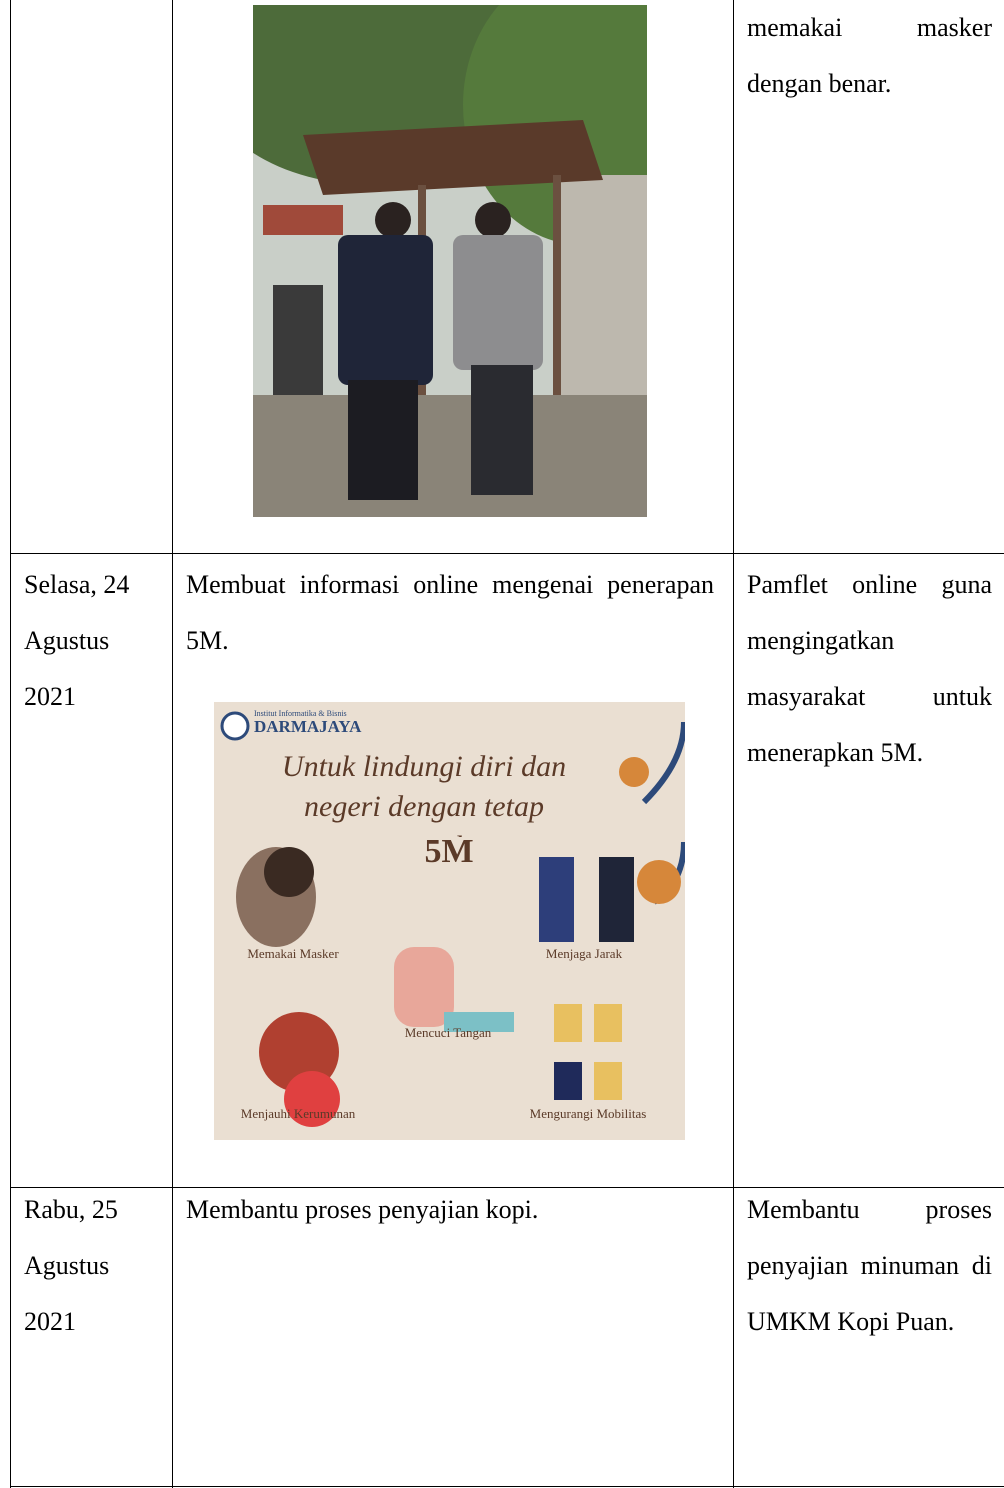 The width and height of the screenshot is (1004, 1488). I want to click on poster-big: 5M, so click(448, 851).